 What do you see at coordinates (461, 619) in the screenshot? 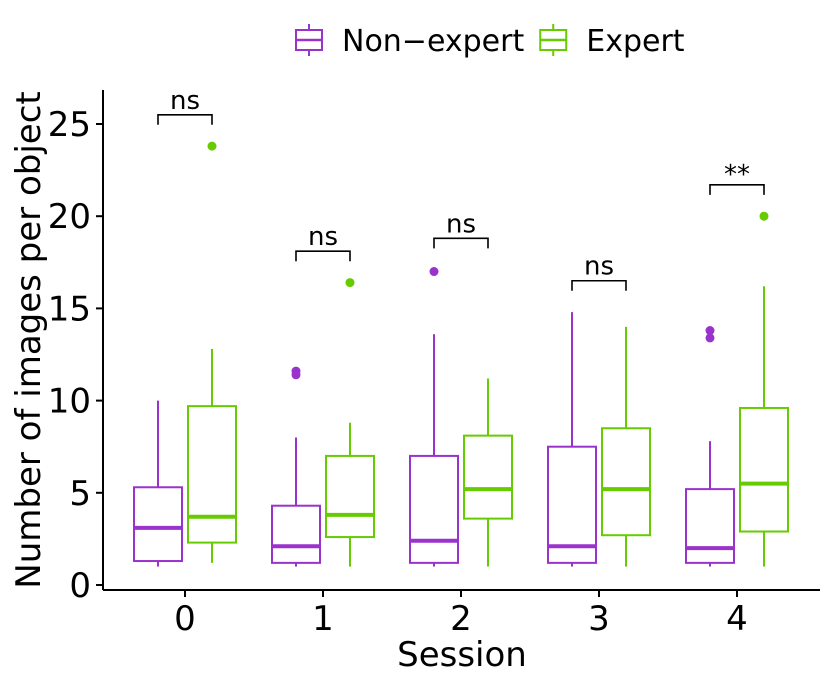
I see `x-tick-label: 2` at bounding box center [461, 619].